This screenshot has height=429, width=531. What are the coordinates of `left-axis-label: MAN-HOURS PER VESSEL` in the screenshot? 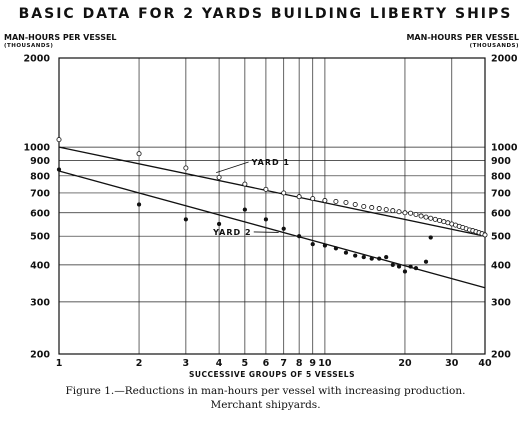 It's located at (60, 37).